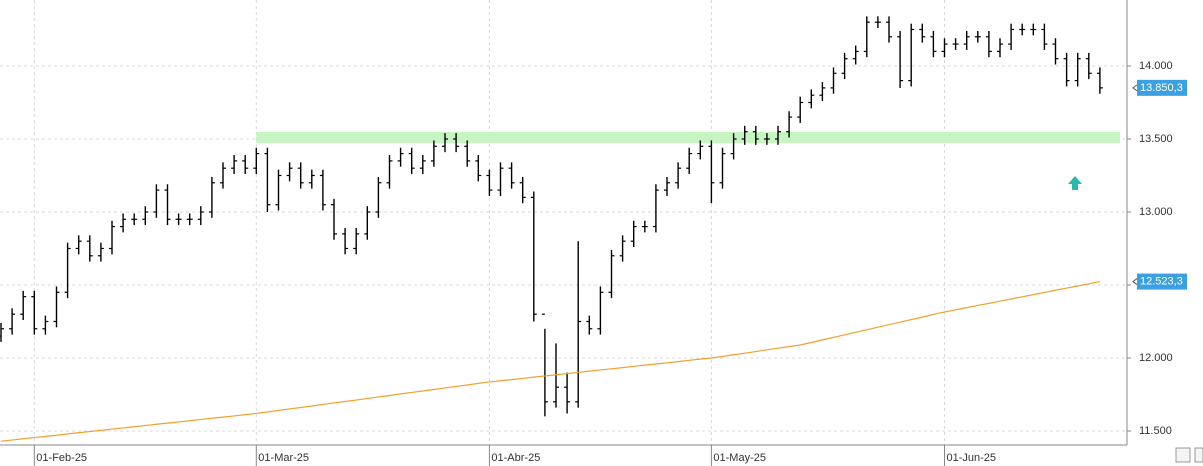 The width and height of the screenshot is (1203, 466). Describe the element at coordinates (1156, 139) in the screenshot. I see `y-tick-label: 13.500` at that location.